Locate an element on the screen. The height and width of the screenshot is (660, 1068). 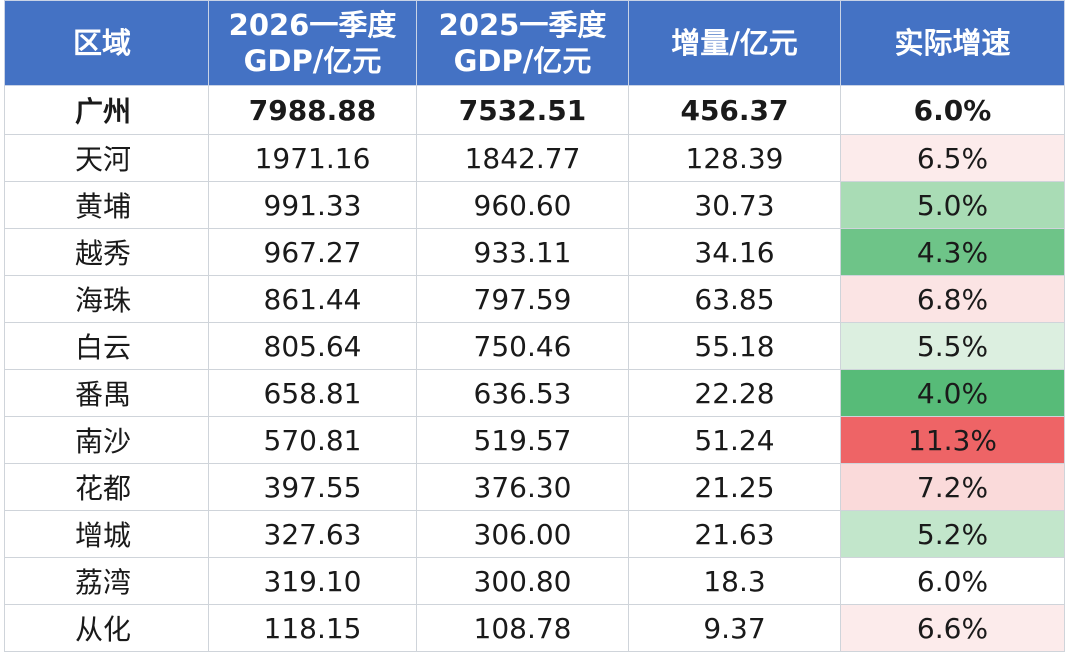
table-row: 花都 397.55 376.30 21.25 7.2% is located at coordinates (534, 487).